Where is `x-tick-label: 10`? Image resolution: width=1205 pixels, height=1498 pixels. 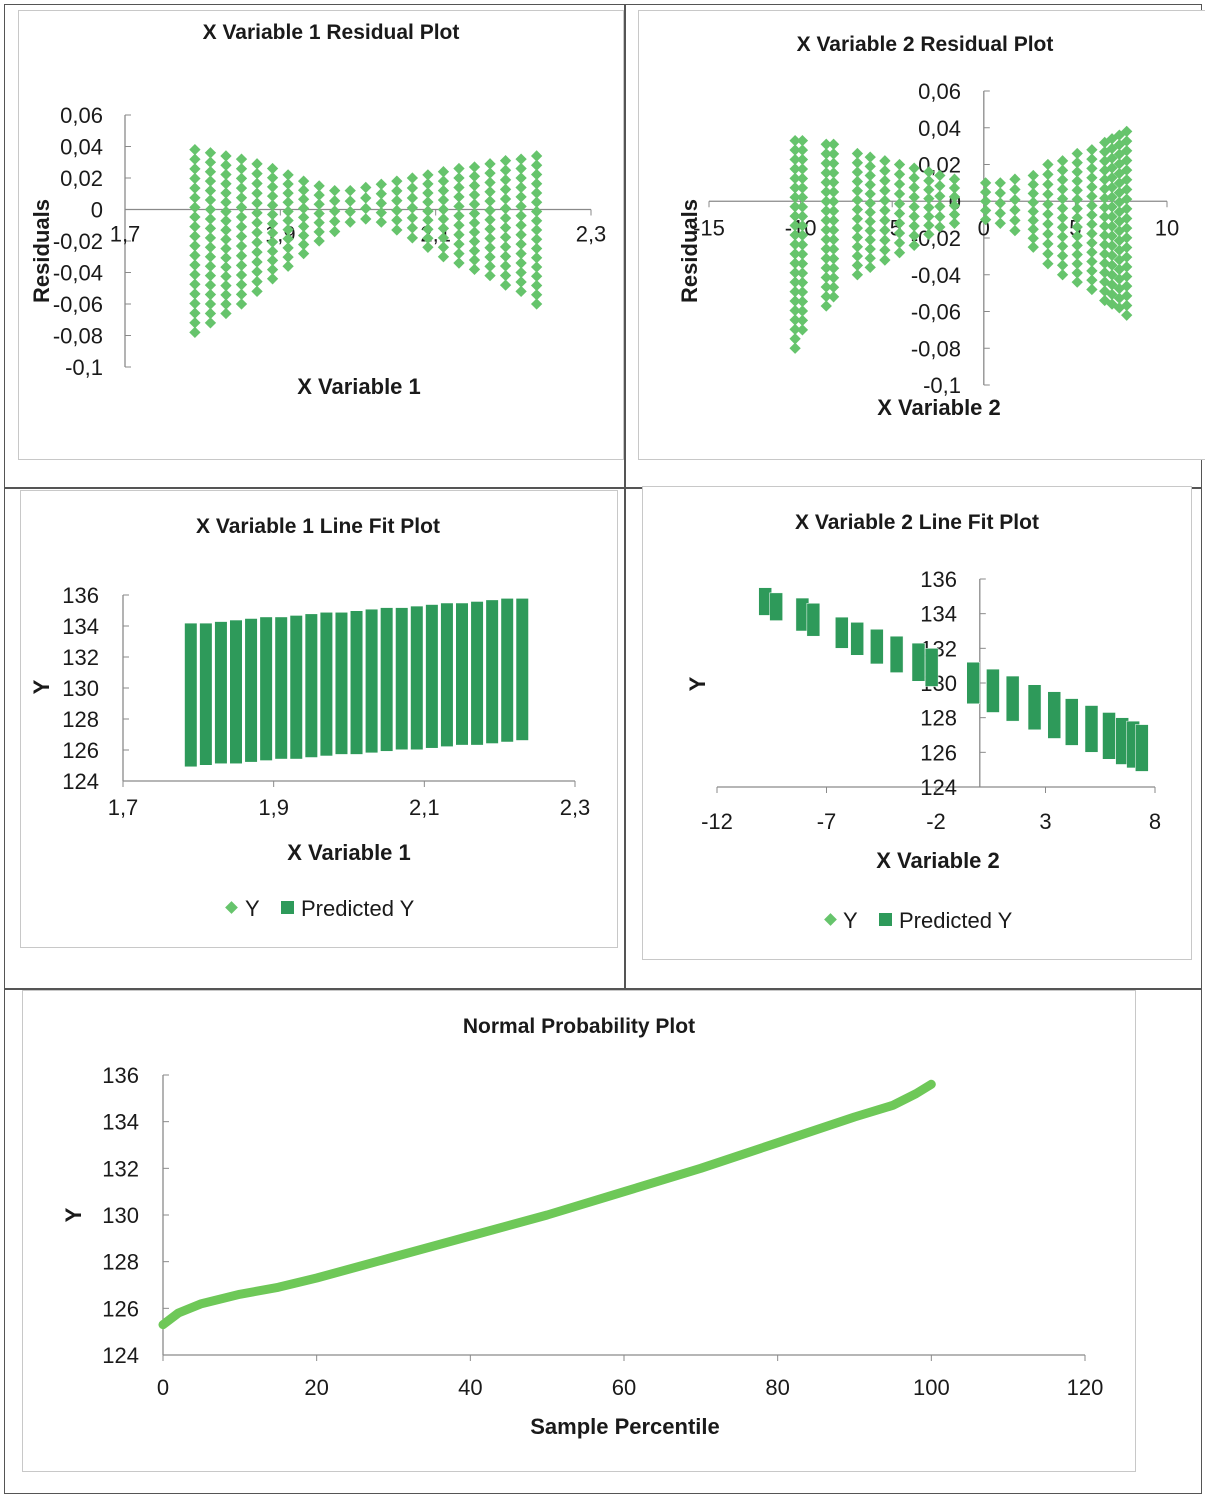 x-tick-label: 10 is located at coordinates (1167, 227).